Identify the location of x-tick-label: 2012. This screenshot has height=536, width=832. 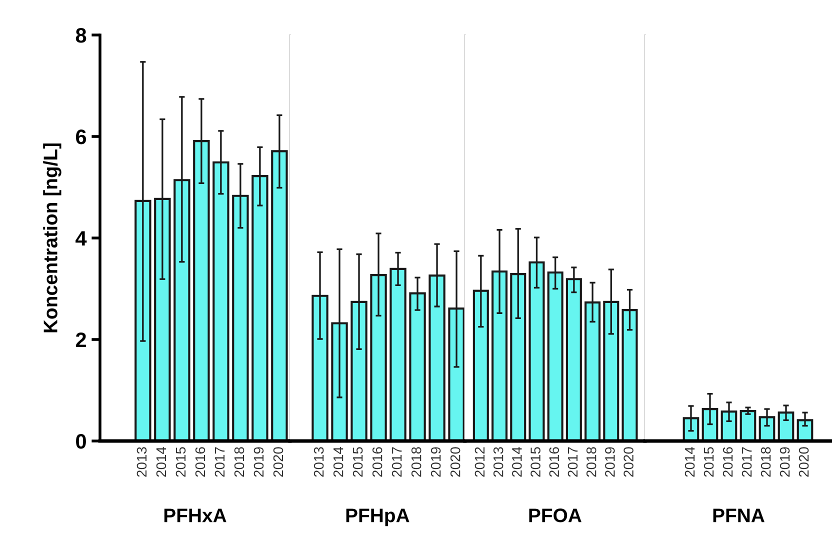
(479, 462).